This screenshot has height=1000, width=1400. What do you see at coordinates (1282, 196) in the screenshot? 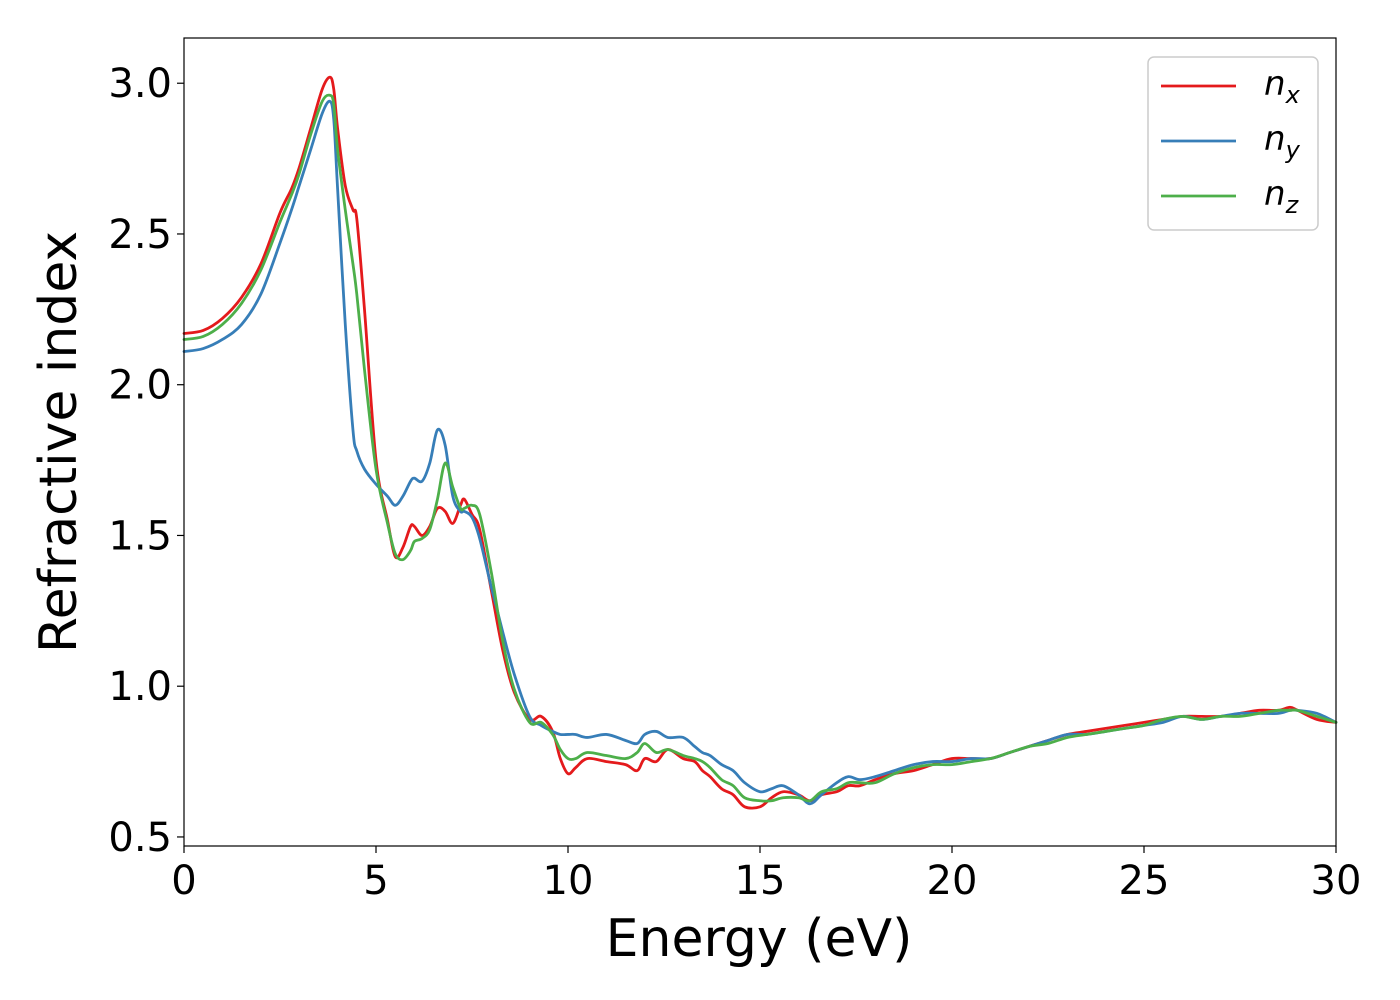
I see `legend-label-z: nz` at bounding box center [1282, 196].